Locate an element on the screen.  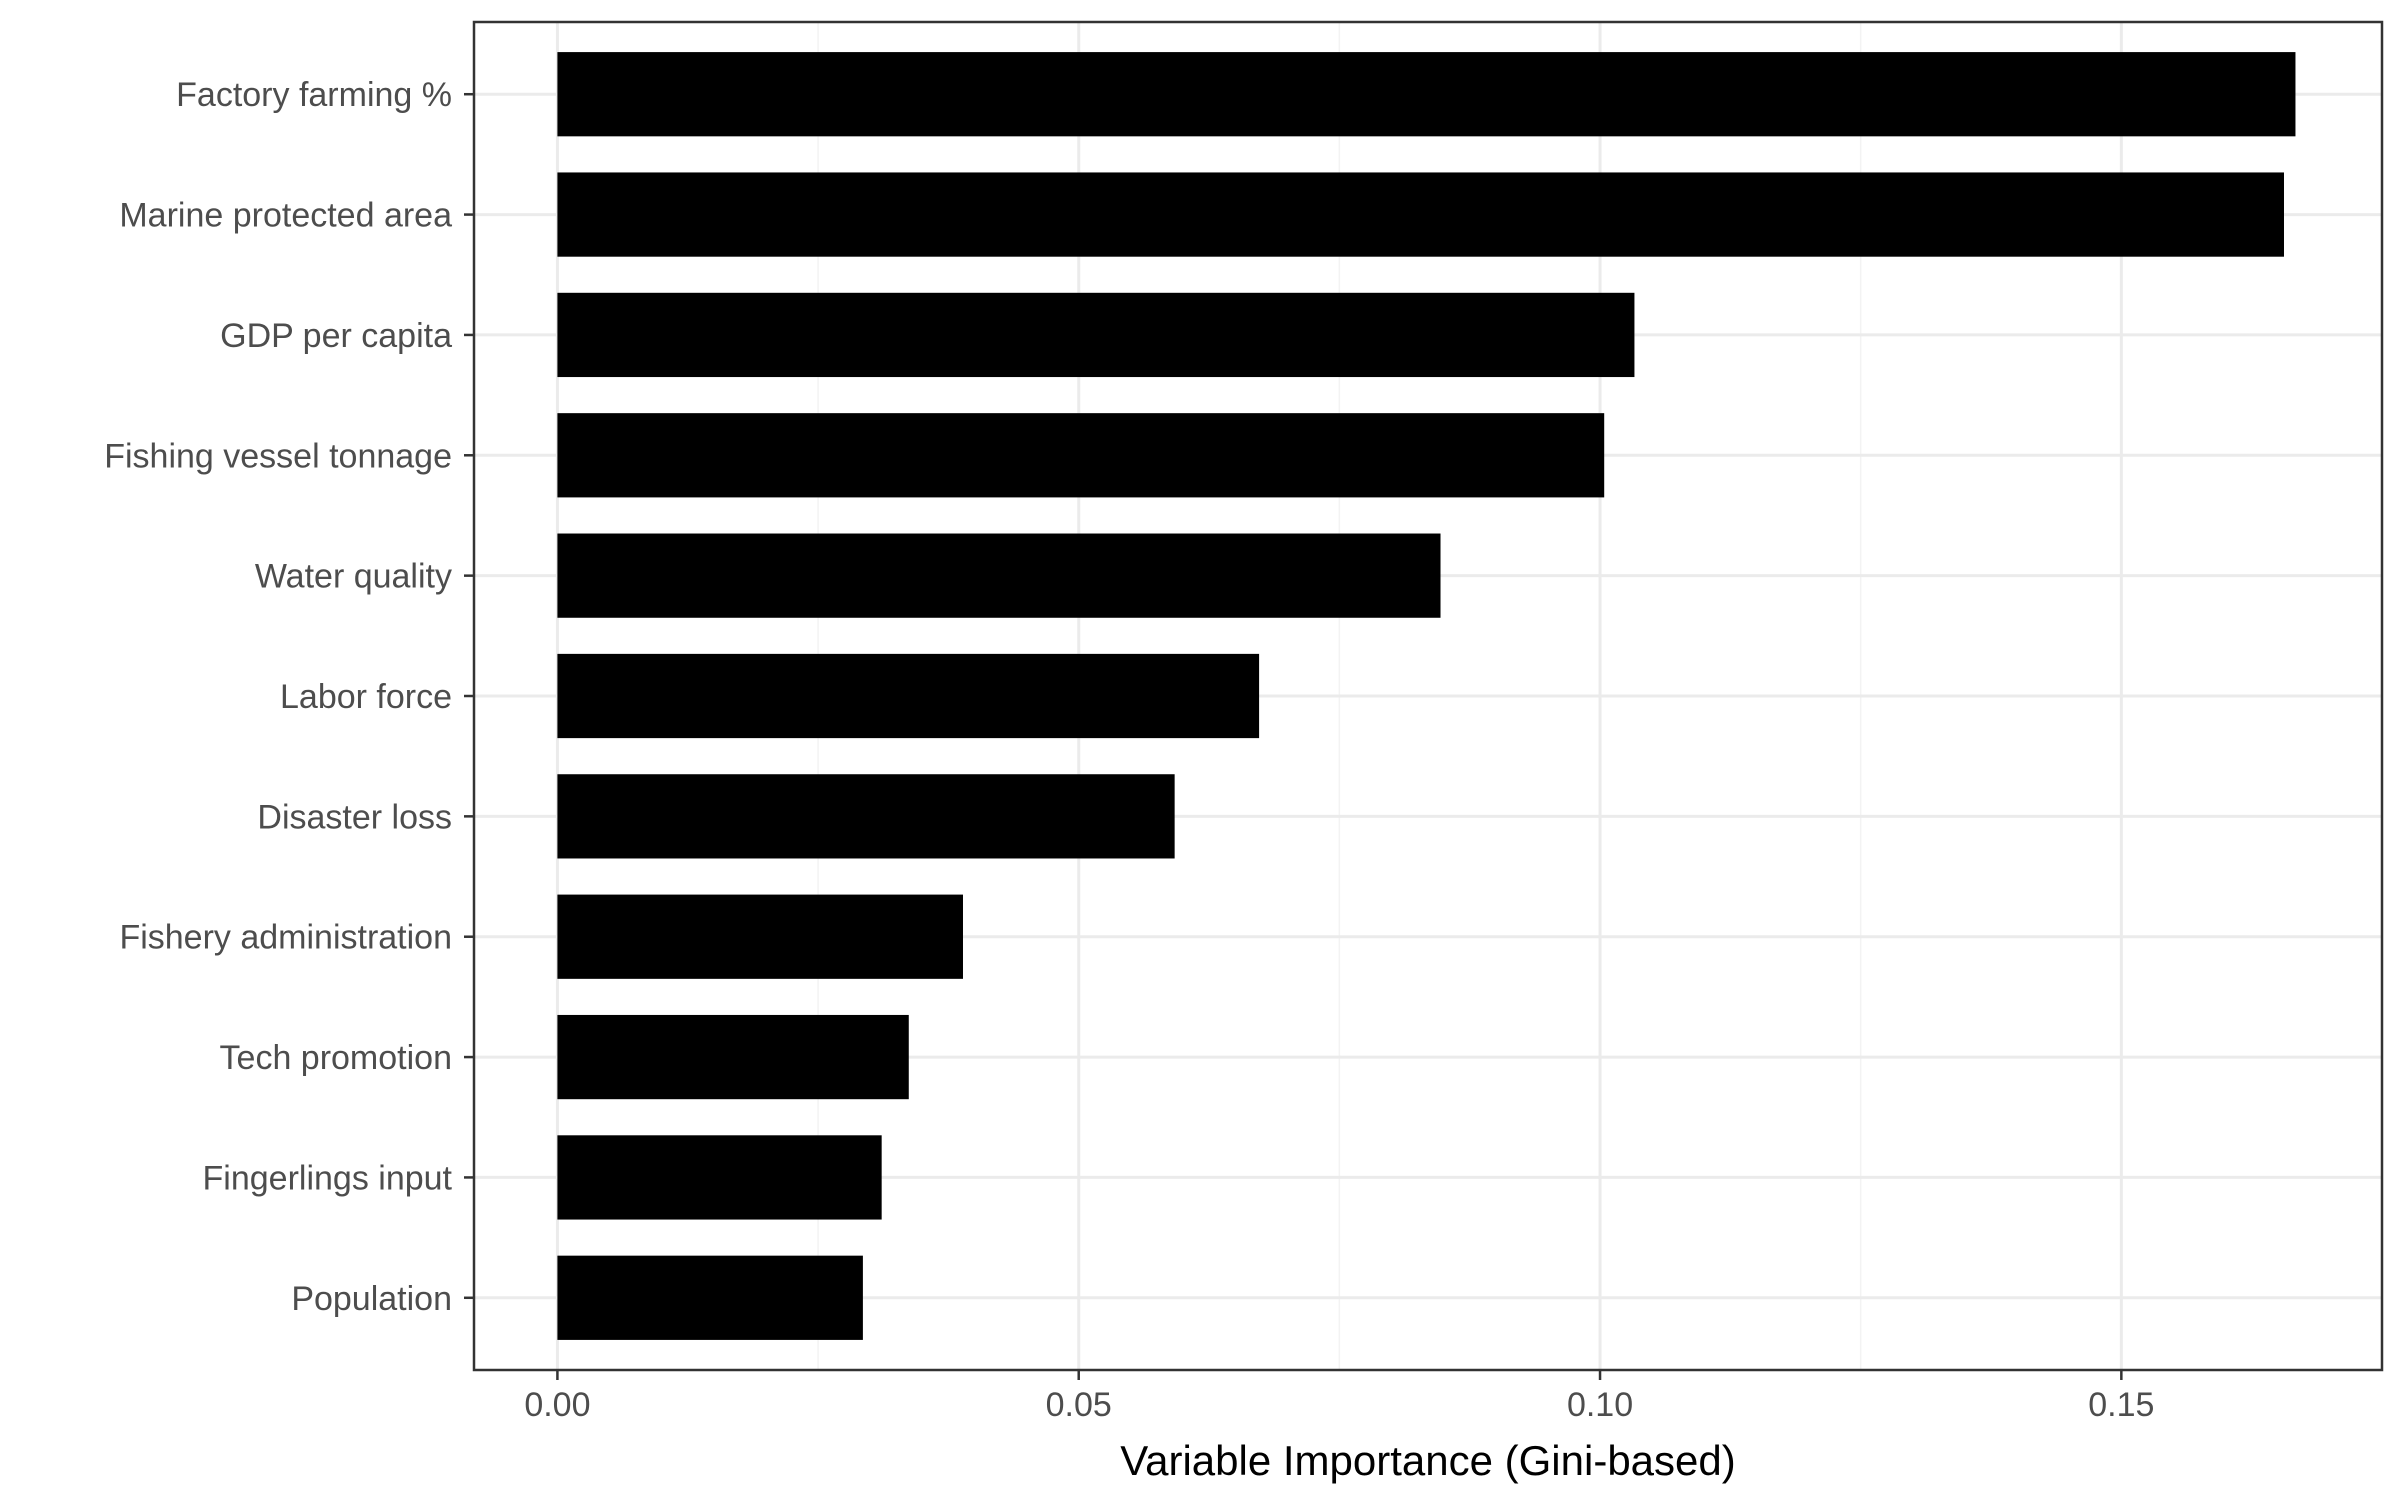
x-tick-label: 0.05 is located at coordinates (1079, 1405).